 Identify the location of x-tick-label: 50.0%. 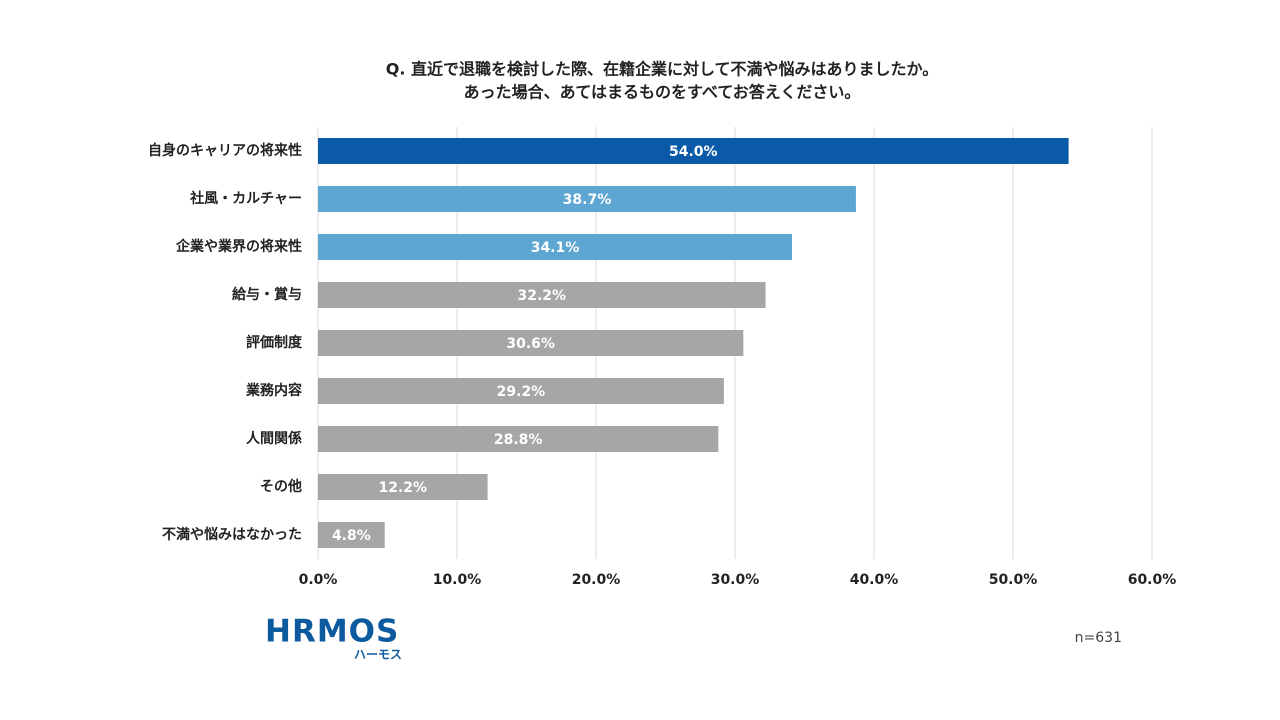
(1013, 580).